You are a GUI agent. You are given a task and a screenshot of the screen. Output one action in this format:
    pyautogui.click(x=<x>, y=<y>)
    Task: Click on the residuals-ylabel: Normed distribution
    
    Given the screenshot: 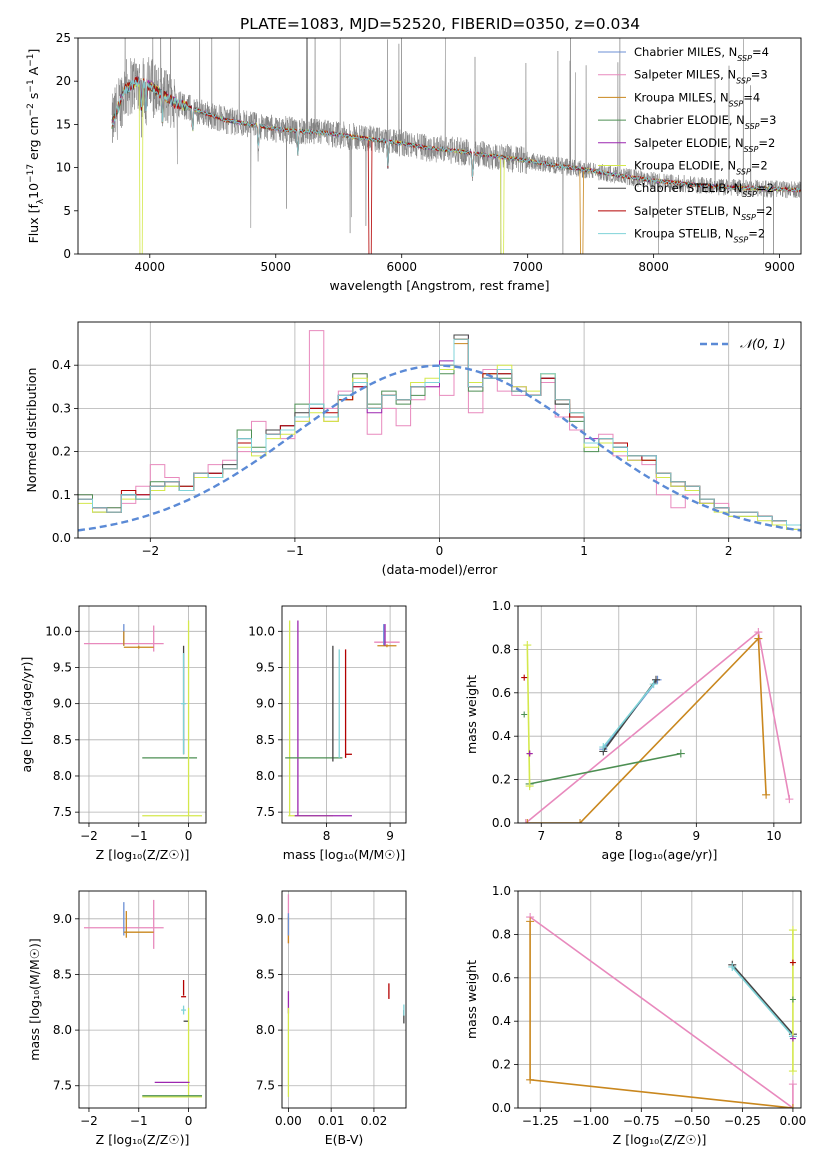 What is the action you would take?
    pyautogui.click(x=31, y=430)
    